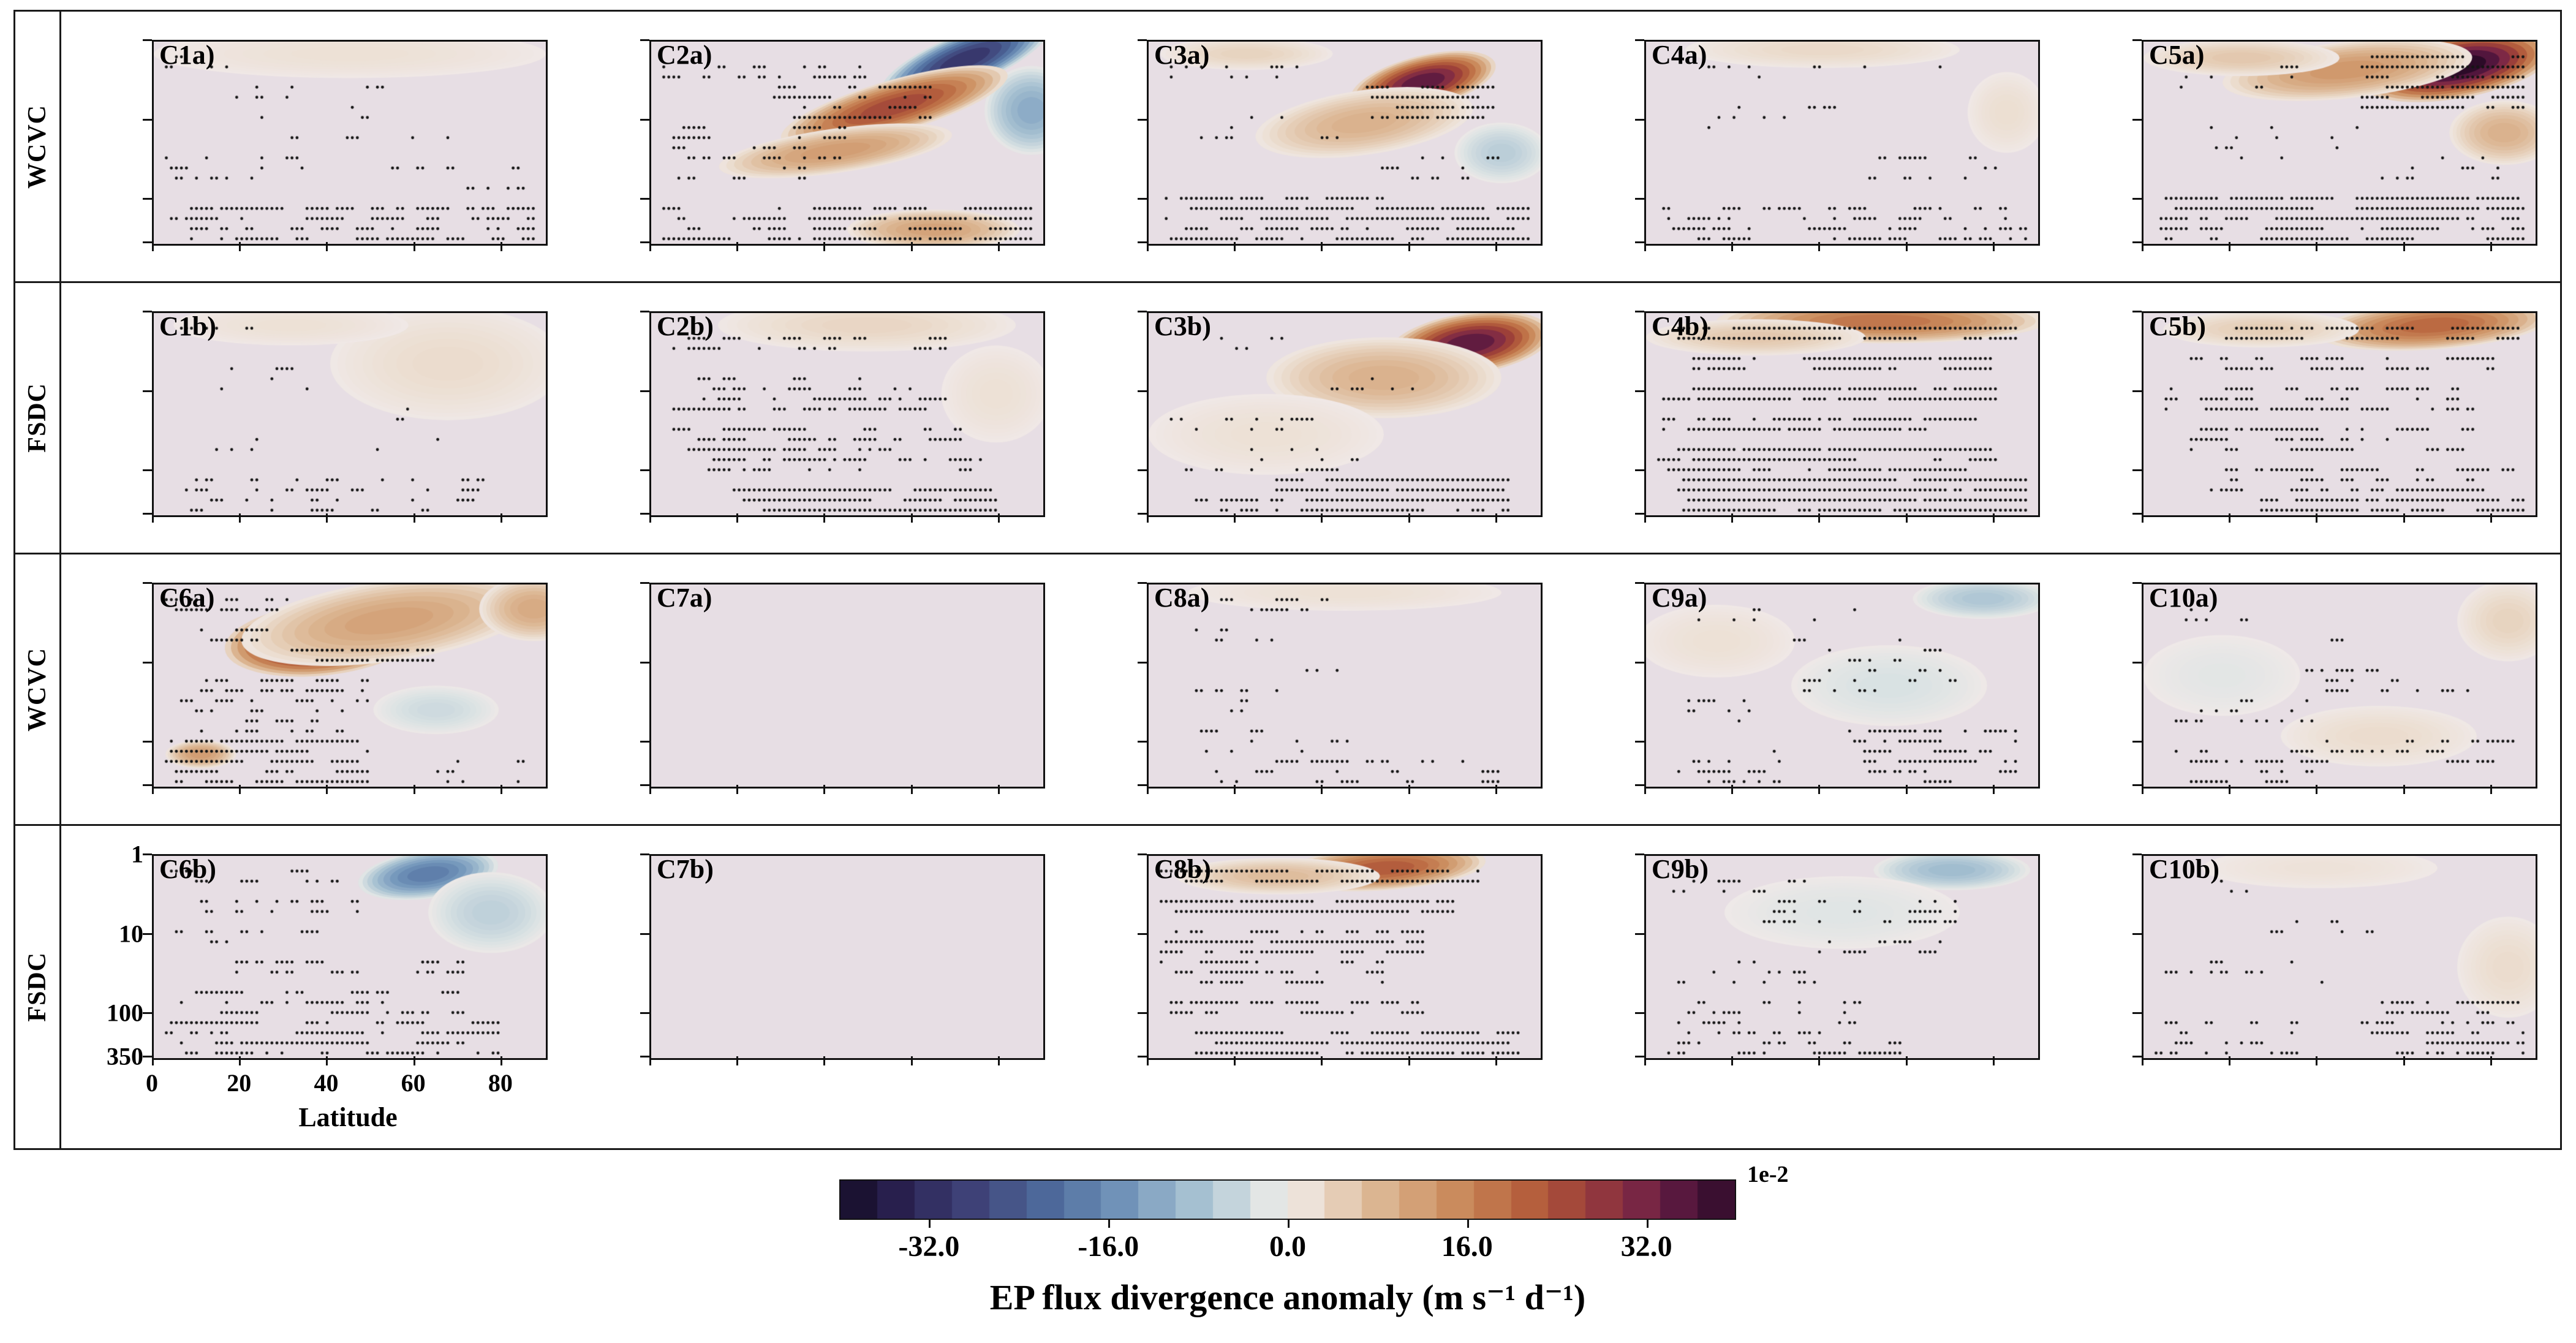 The height and width of the screenshot is (1343, 2576). Describe the element at coordinates (1646, 1246) in the screenshot. I see `colorbar-tick-label: 32.0` at that location.